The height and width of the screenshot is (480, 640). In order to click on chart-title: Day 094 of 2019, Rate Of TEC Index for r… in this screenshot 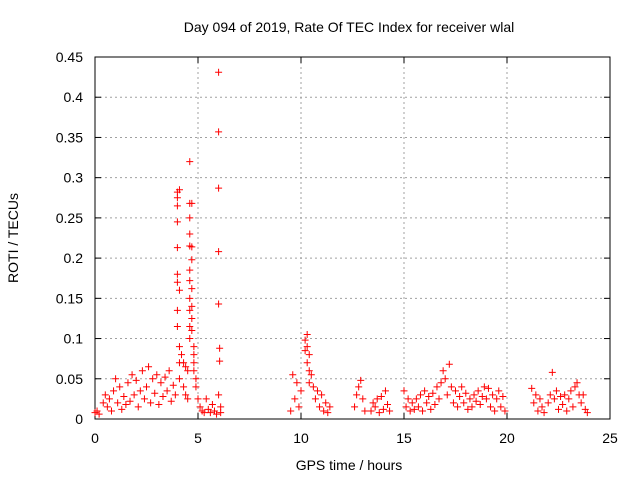, I will do `click(349, 27)`.